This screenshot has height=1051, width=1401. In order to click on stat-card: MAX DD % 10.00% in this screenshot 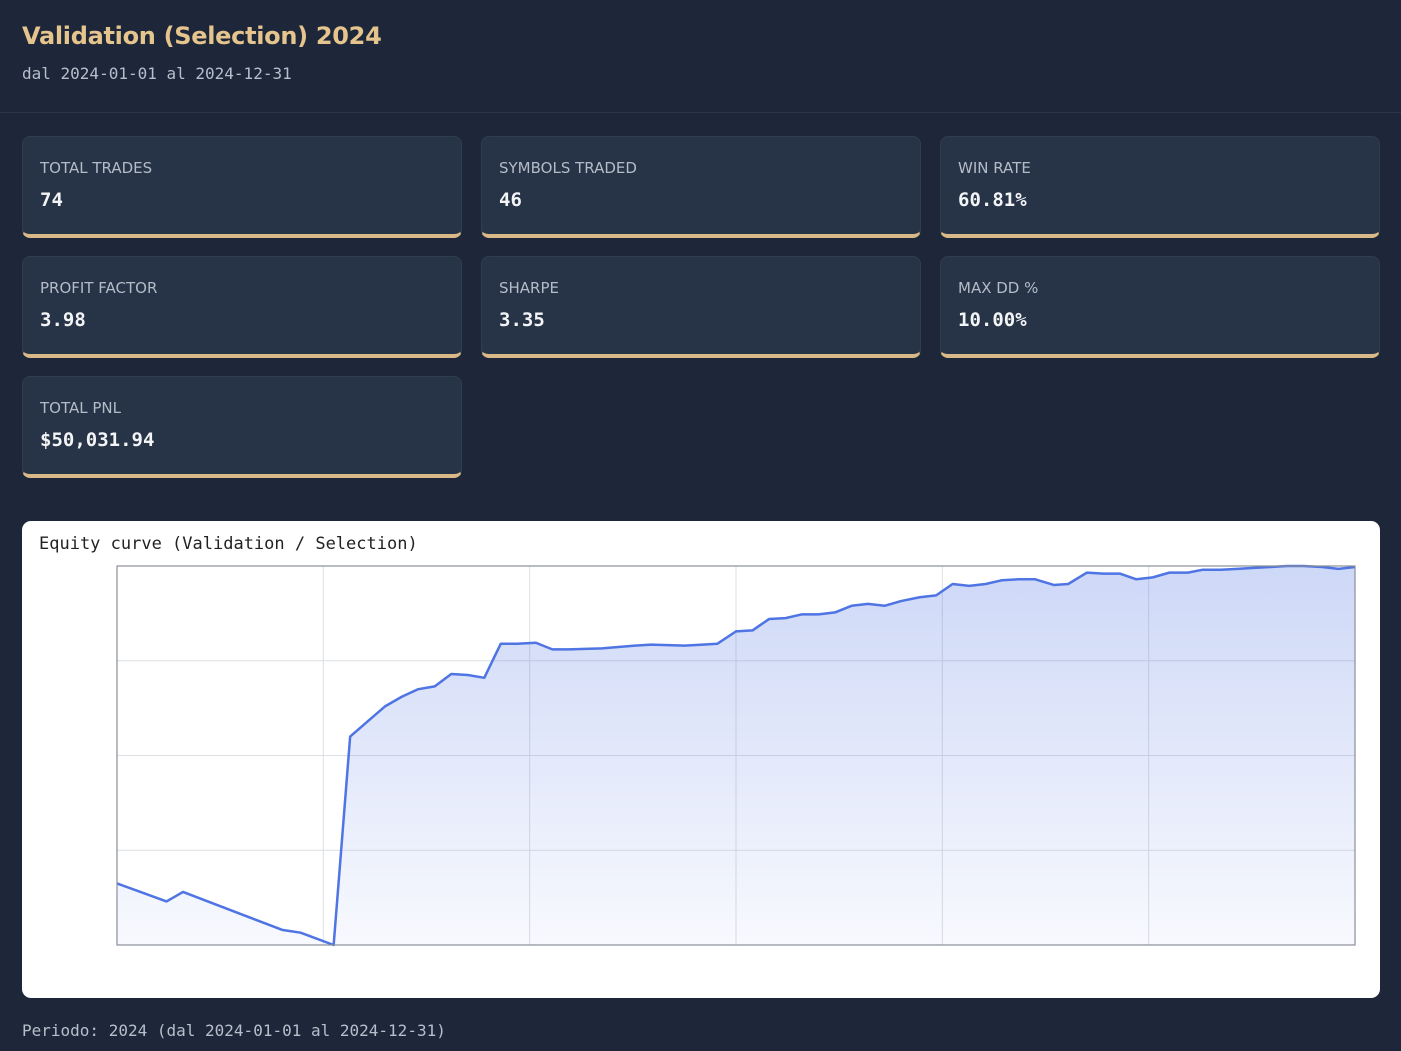, I will do `click(1160, 307)`.